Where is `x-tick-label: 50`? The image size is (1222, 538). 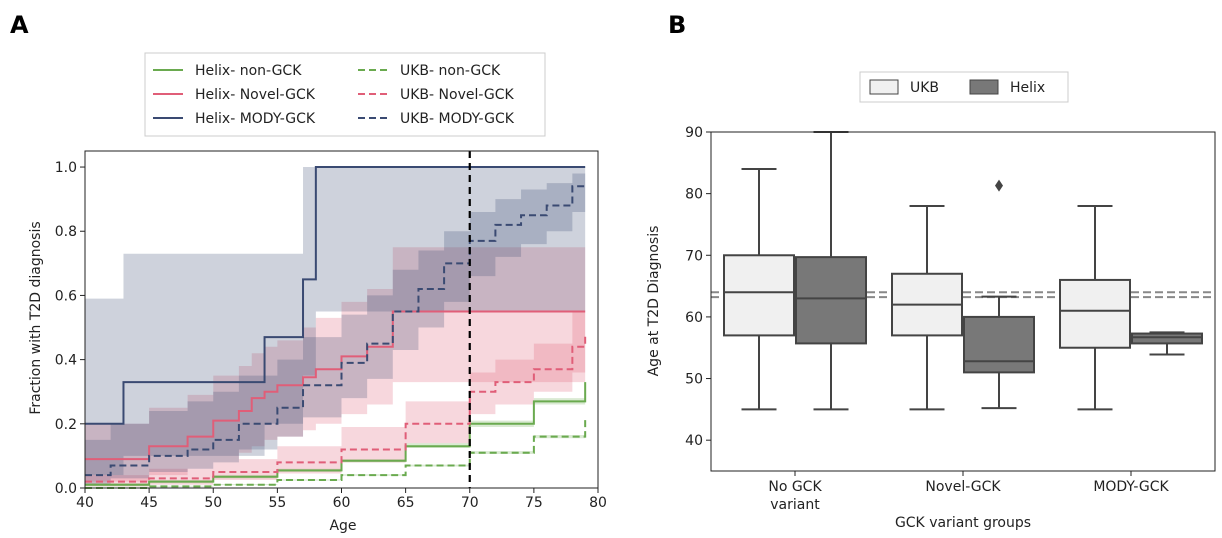
x-tick-label: 50 is located at coordinates (213, 503).